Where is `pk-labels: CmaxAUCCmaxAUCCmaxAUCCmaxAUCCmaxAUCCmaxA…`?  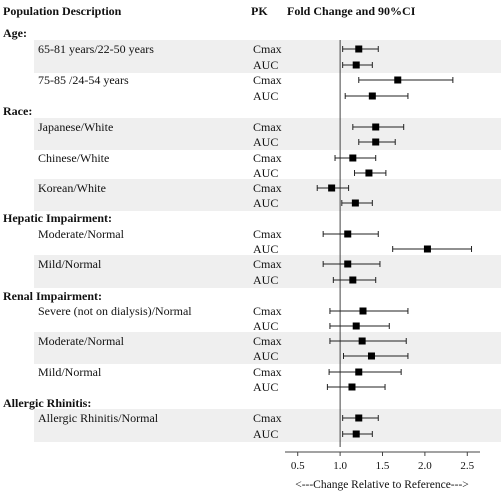 pk-labels: CmaxAUCCmaxAUCCmaxAUCCmaxAUCCmaxAUCCmaxA… is located at coordinates (267, 241).